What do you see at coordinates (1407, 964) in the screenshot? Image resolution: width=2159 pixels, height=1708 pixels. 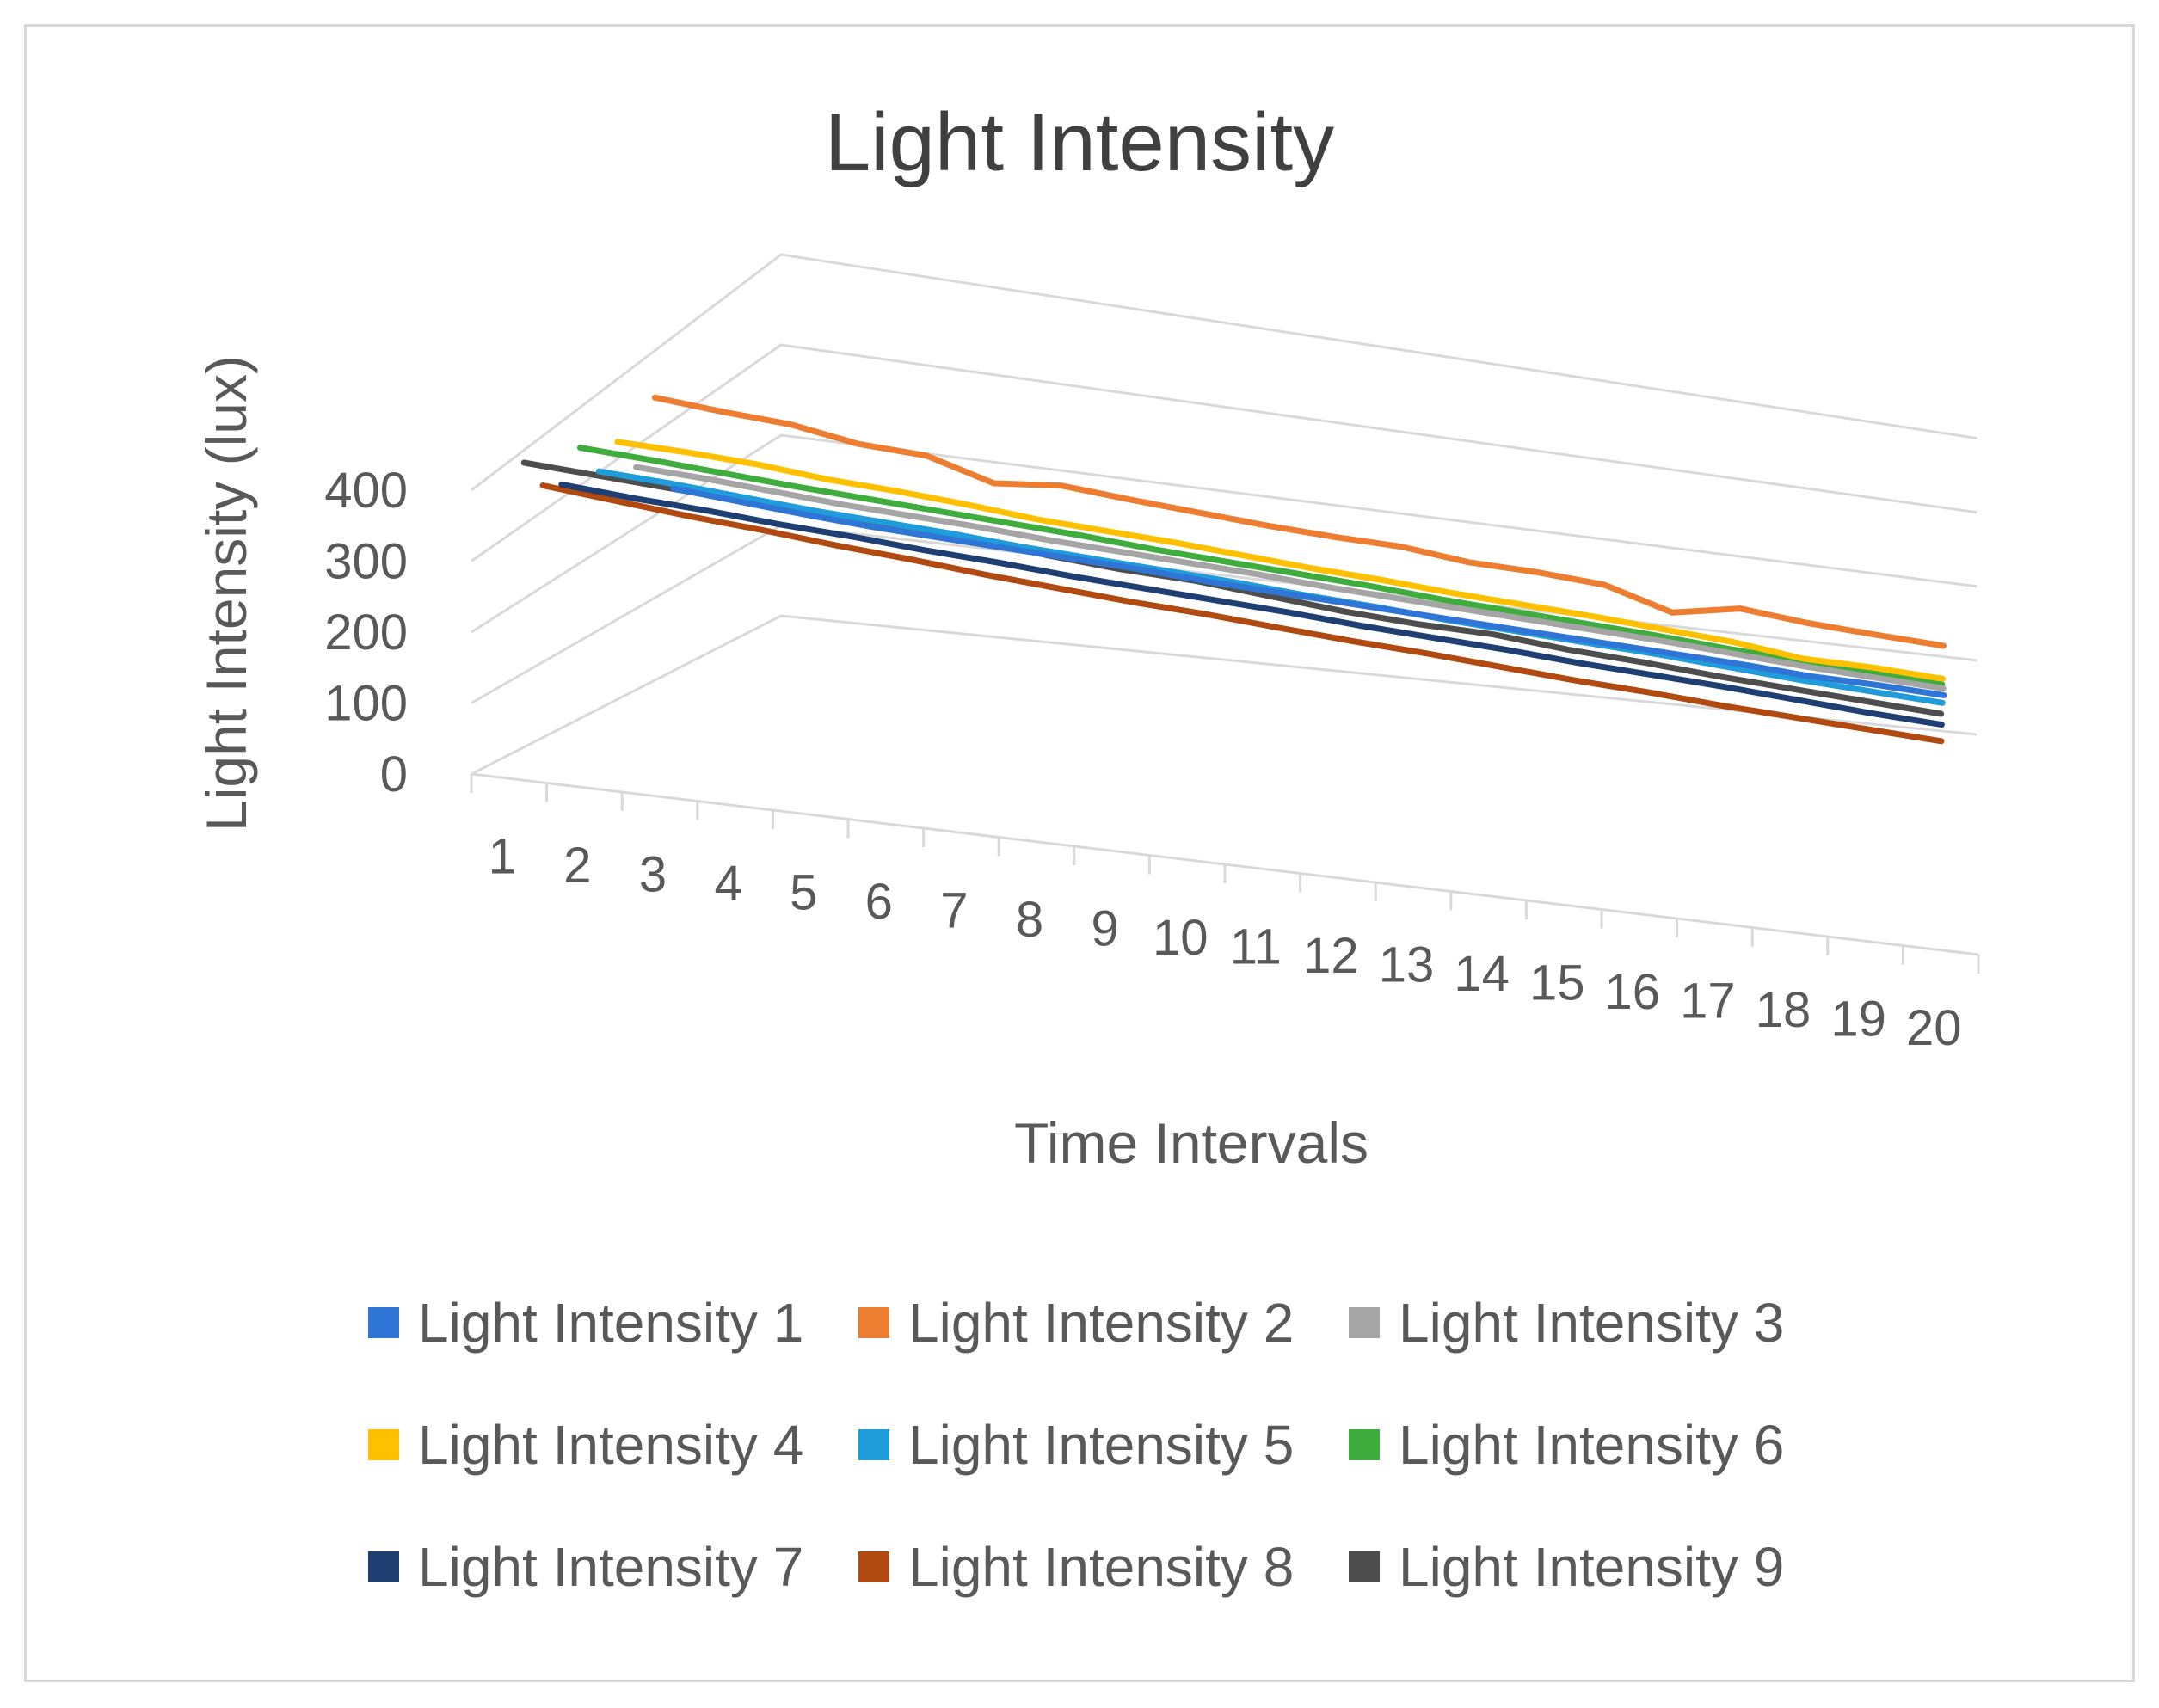 I see `x-tick-label-13: 13` at bounding box center [1407, 964].